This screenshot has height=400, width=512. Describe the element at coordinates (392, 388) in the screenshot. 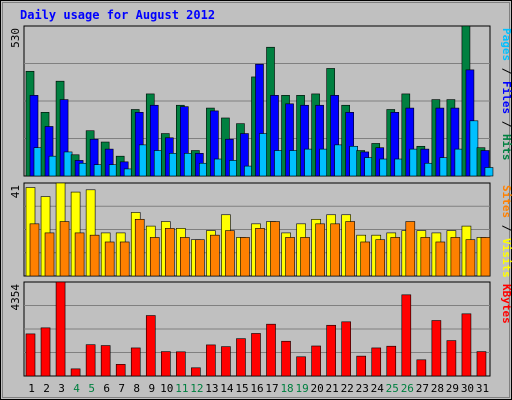

I see `x-tick-label: 25` at that location.